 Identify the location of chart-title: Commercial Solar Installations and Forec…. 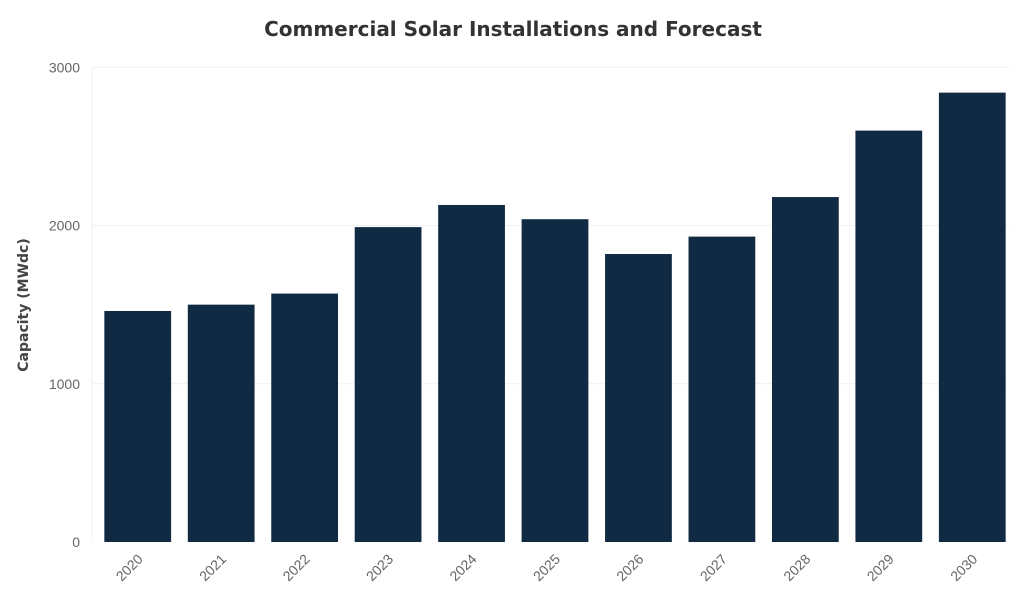
(513, 29).